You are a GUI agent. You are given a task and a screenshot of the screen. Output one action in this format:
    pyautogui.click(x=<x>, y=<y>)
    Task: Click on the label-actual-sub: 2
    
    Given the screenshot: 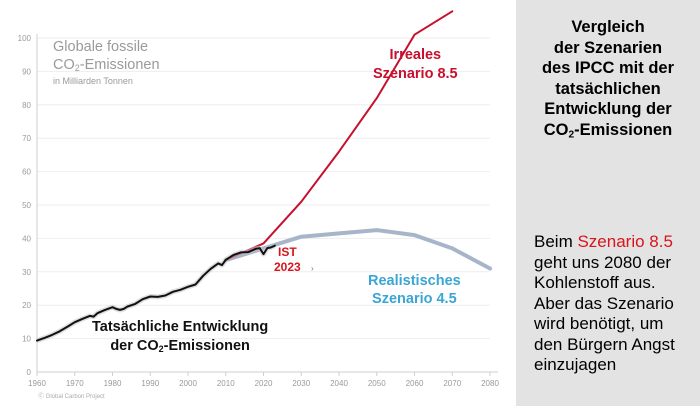 What is the action you would take?
    pyautogui.click(x=161, y=349)
    